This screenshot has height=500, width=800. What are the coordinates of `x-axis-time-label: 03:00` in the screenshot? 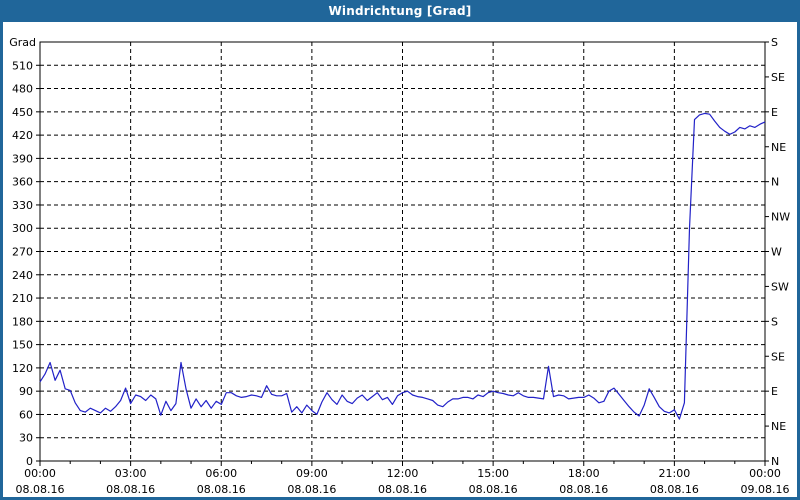 It's located at (131, 473).